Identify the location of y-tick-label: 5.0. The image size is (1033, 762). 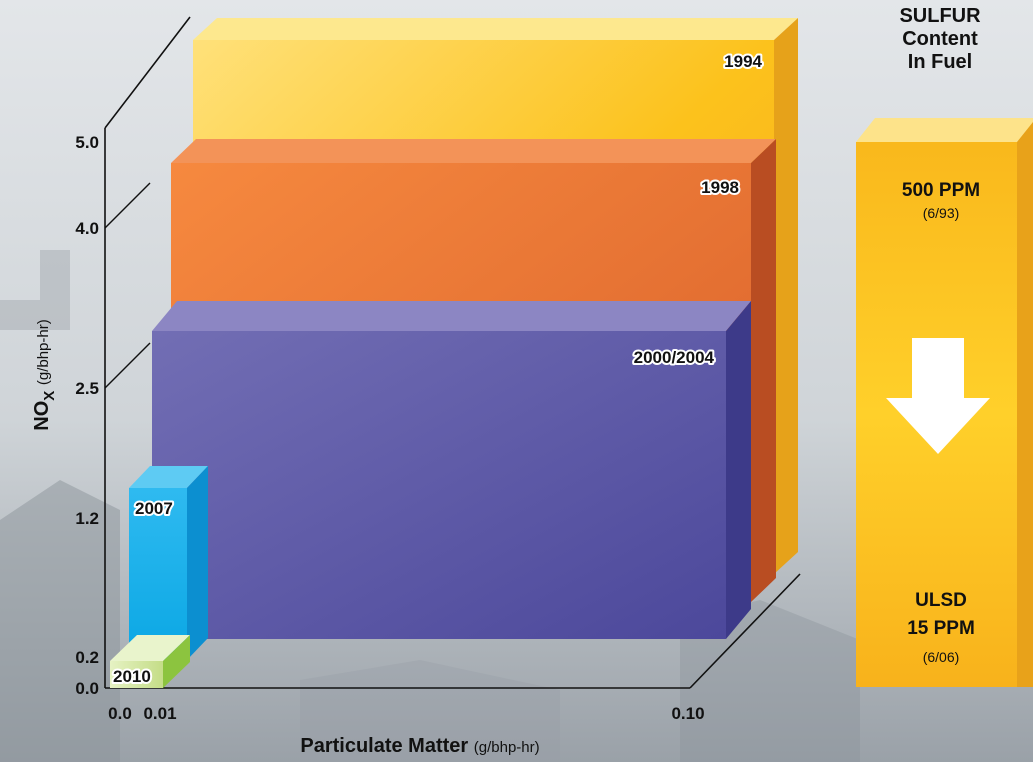
(87, 142).